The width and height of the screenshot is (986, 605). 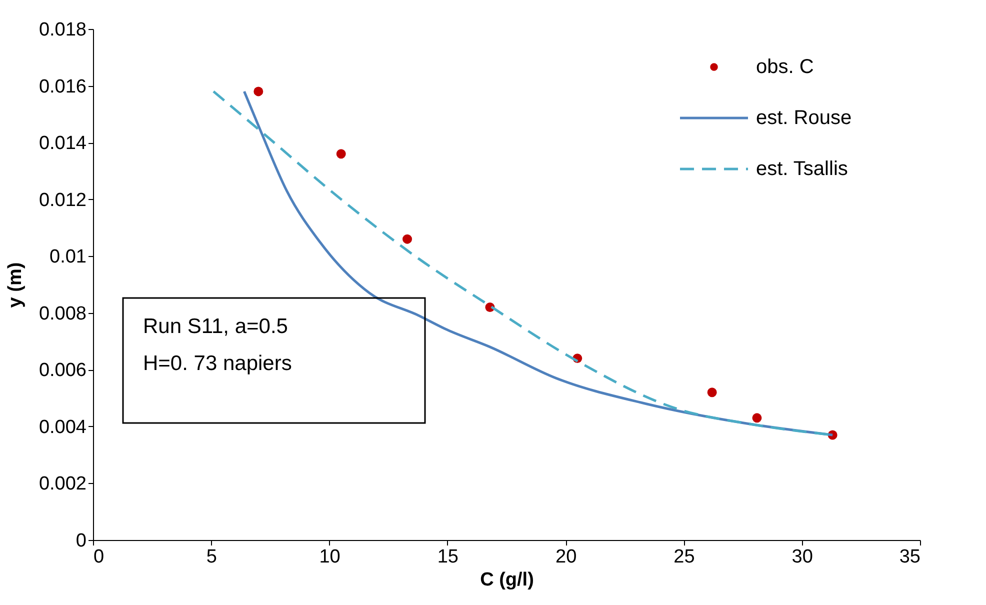 What do you see at coordinates (62, 30) in the screenshot?
I see `y-tick-label: 0.018` at bounding box center [62, 30].